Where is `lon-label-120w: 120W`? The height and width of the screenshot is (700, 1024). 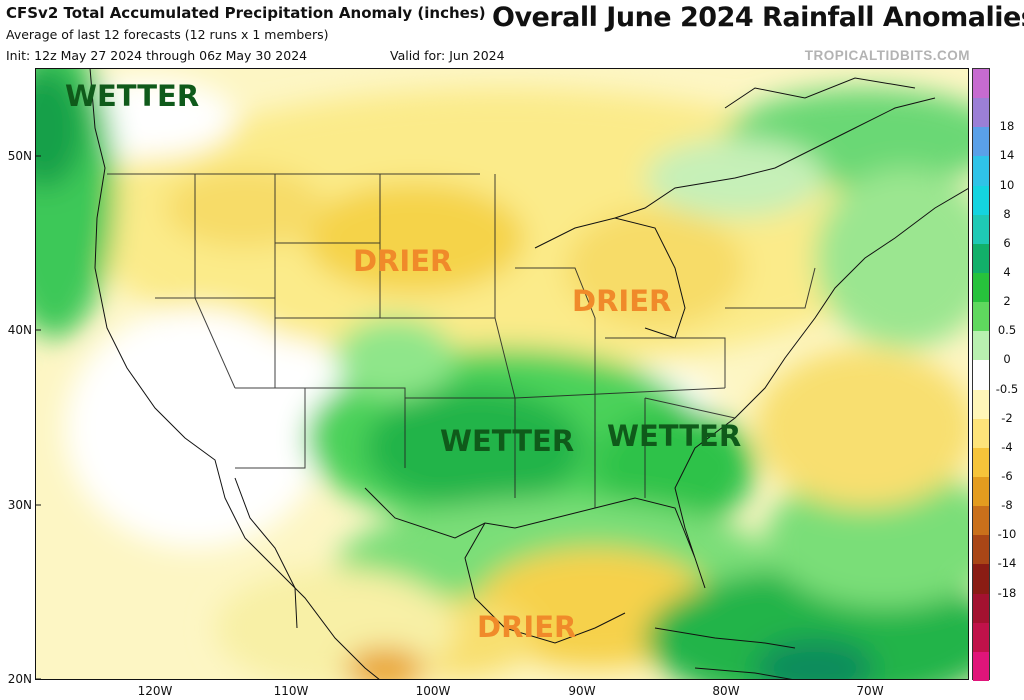 lon-label-120w: 120W is located at coordinates (155, 691).